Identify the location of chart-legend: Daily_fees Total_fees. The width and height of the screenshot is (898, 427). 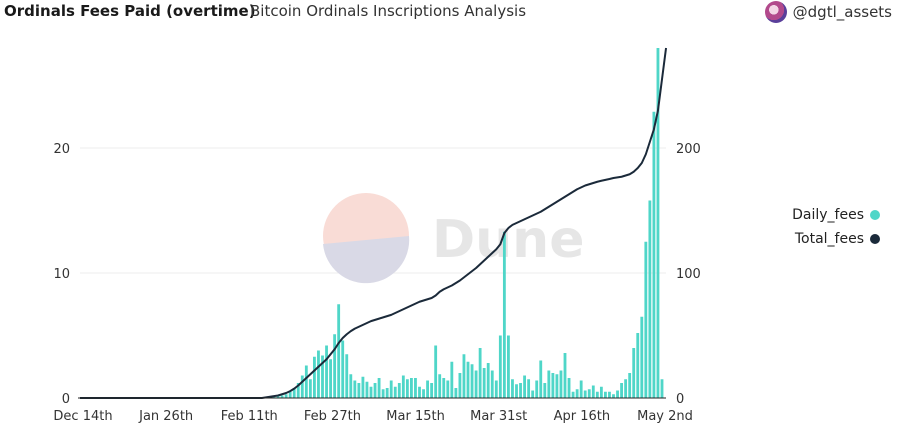
(825, 227).